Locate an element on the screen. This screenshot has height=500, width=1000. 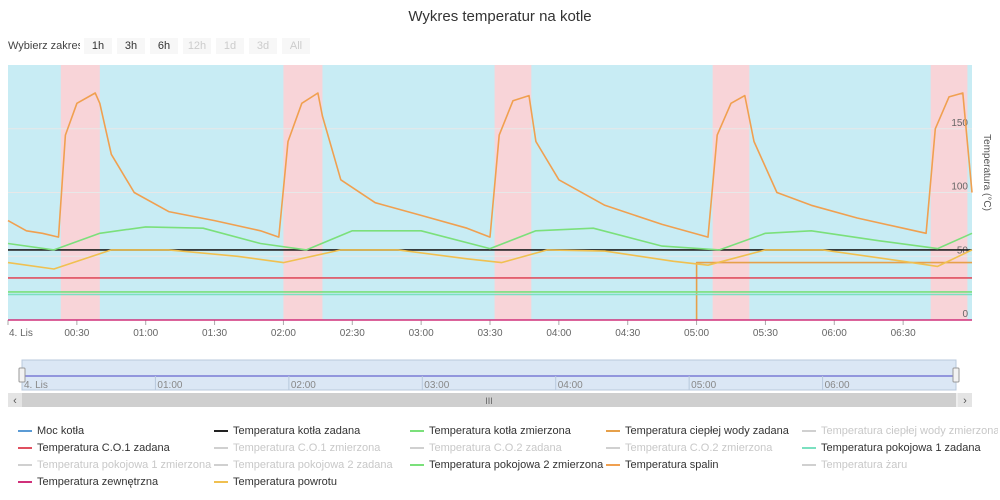
x-tick-label: 05:00 is located at coordinates (696, 333).